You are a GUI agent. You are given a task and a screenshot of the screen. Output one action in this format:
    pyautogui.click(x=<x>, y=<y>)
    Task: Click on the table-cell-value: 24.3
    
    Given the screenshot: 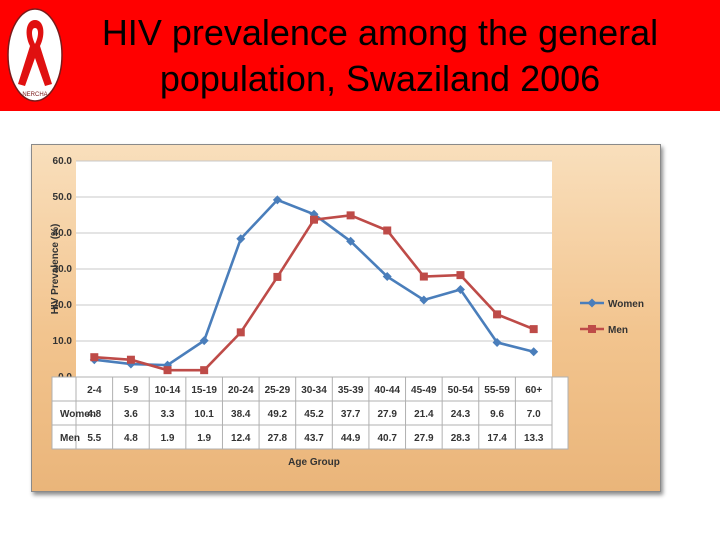 What is the action you would take?
    pyautogui.click(x=461, y=414)
    